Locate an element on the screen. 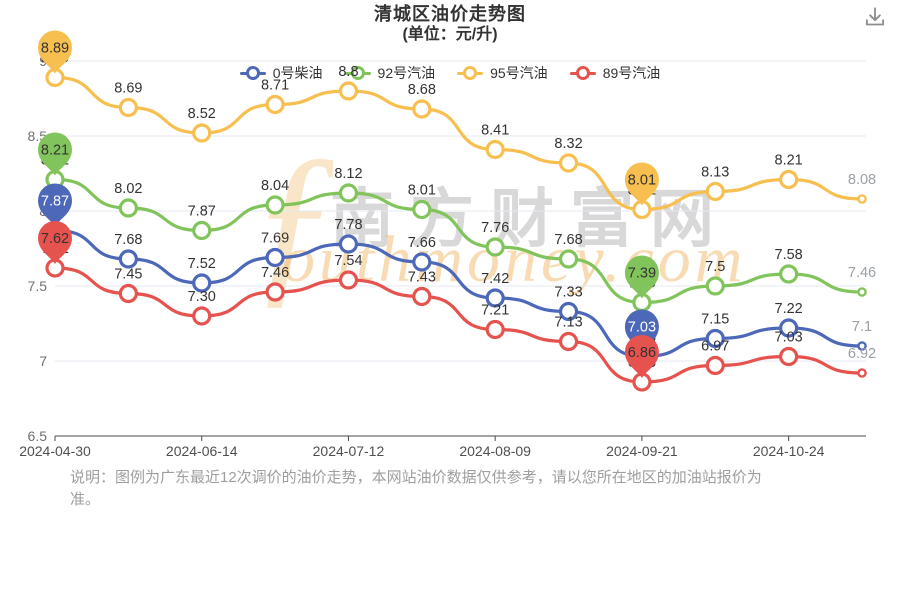 The image size is (900, 600). data-point-s2-i2 is located at coordinates (202, 133).